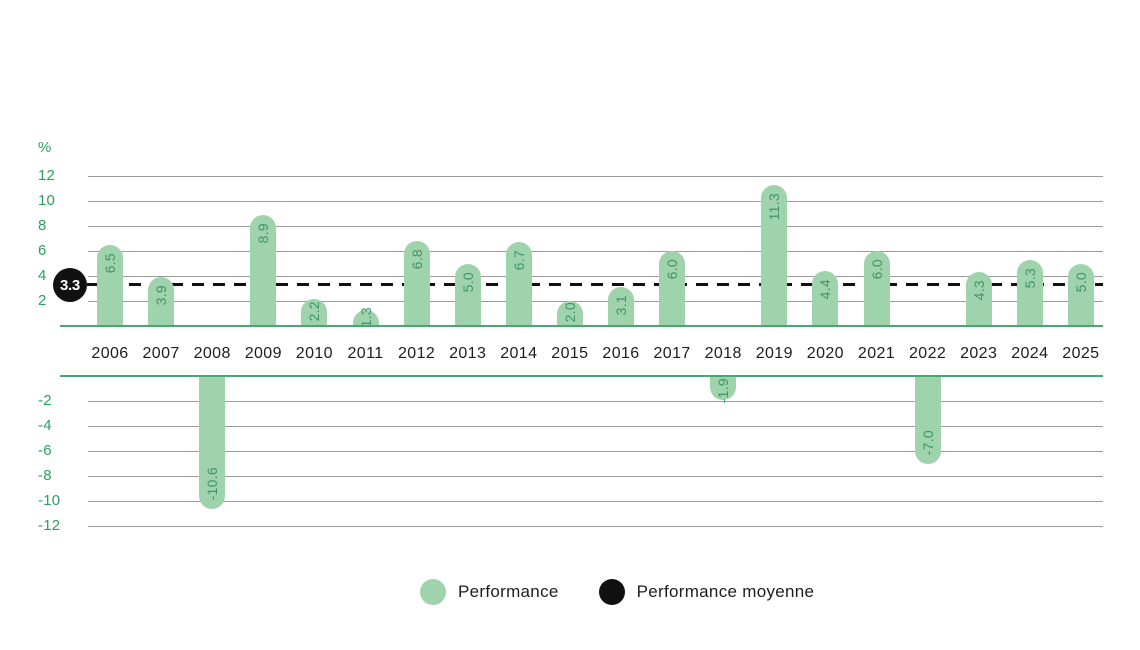 The width and height of the screenshot is (1140, 650). Describe the element at coordinates (927, 443) in the screenshot. I see `bar-value-label: -7.0` at that location.